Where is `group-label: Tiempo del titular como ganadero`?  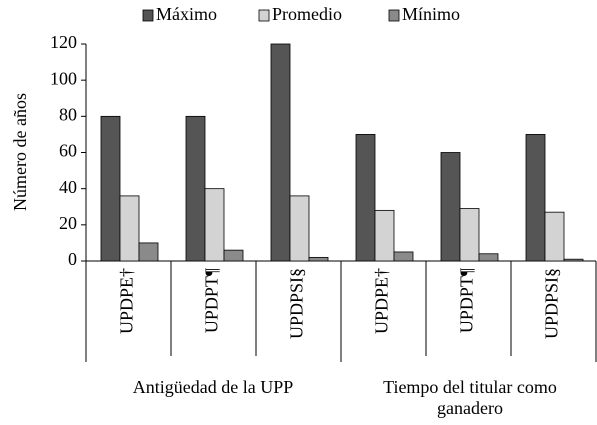
group-label: Tiempo del titular como ganadero is located at coordinates (470, 397).